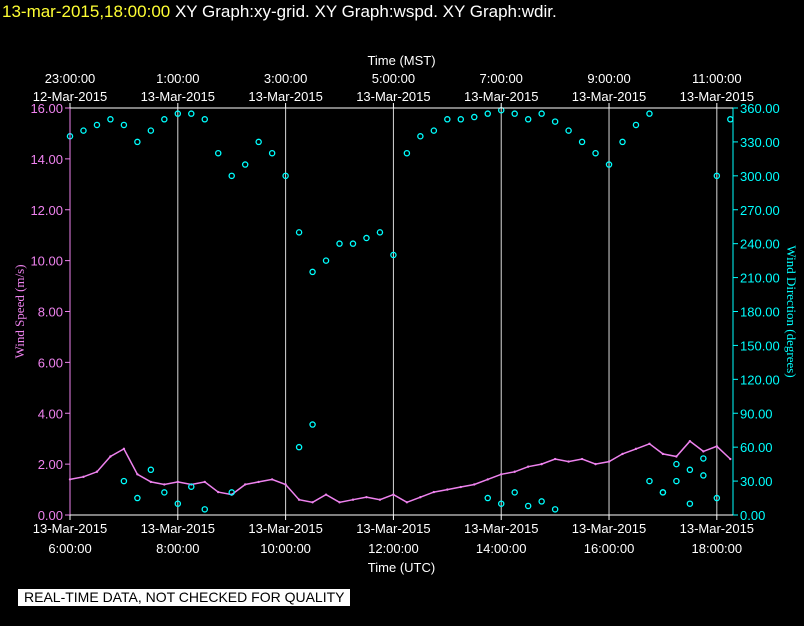  Describe the element at coordinates (19, 311) in the screenshot. I see `left-axis-title: Wind Speed (m/s)` at that location.